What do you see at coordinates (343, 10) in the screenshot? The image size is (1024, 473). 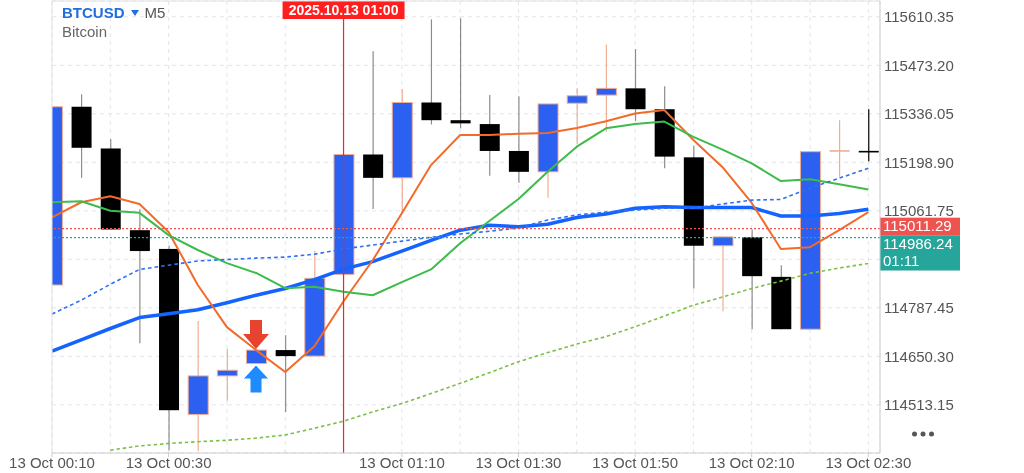 I see `ref-line-label: 2025.10.13 01:00` at bounding box center [343, 10].